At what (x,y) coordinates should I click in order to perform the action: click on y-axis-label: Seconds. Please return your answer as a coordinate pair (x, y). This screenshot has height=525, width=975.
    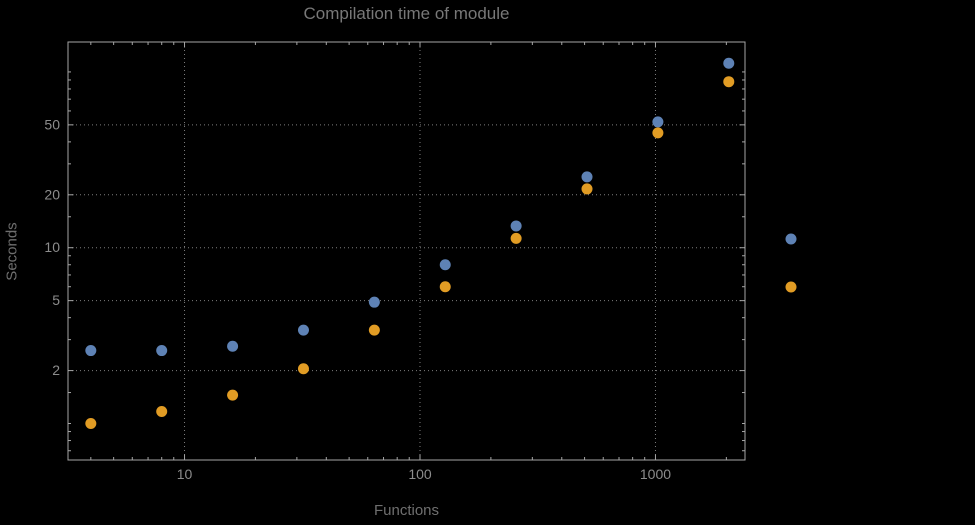
    Looking at the image, I should click on (12, 251).